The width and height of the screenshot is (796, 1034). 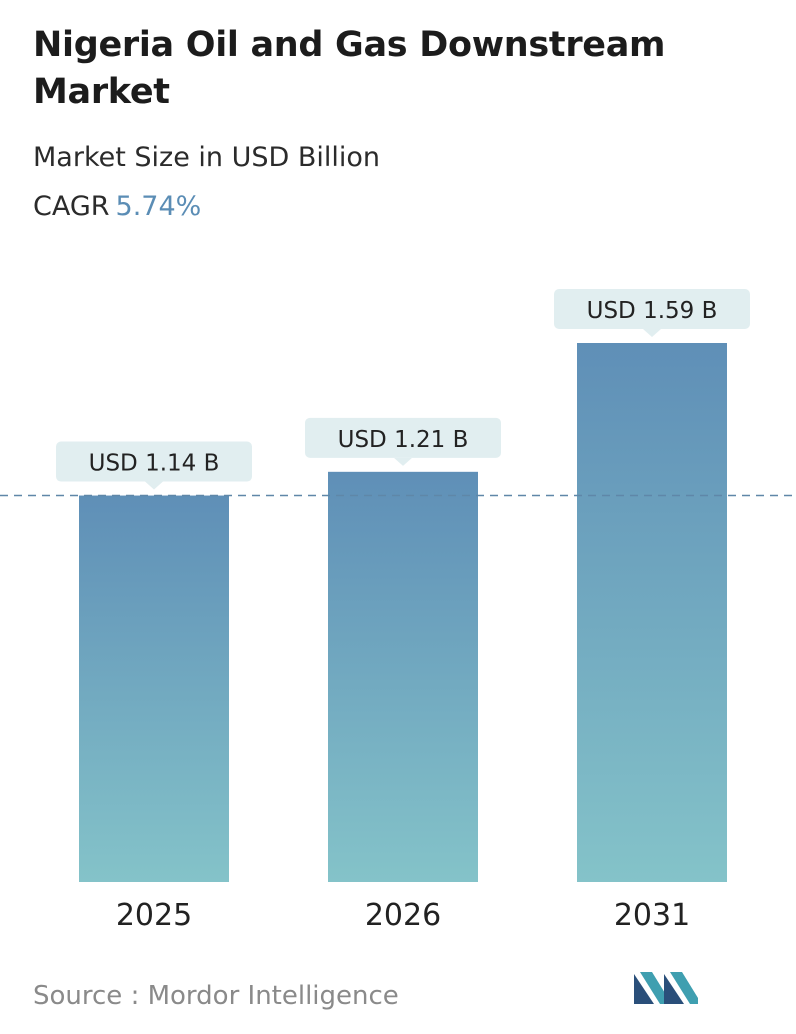 What do you see at coordinates (652, 915) in the screenshot?
I see `x-tick-2031: 2031` at bounding box center [652, 915].